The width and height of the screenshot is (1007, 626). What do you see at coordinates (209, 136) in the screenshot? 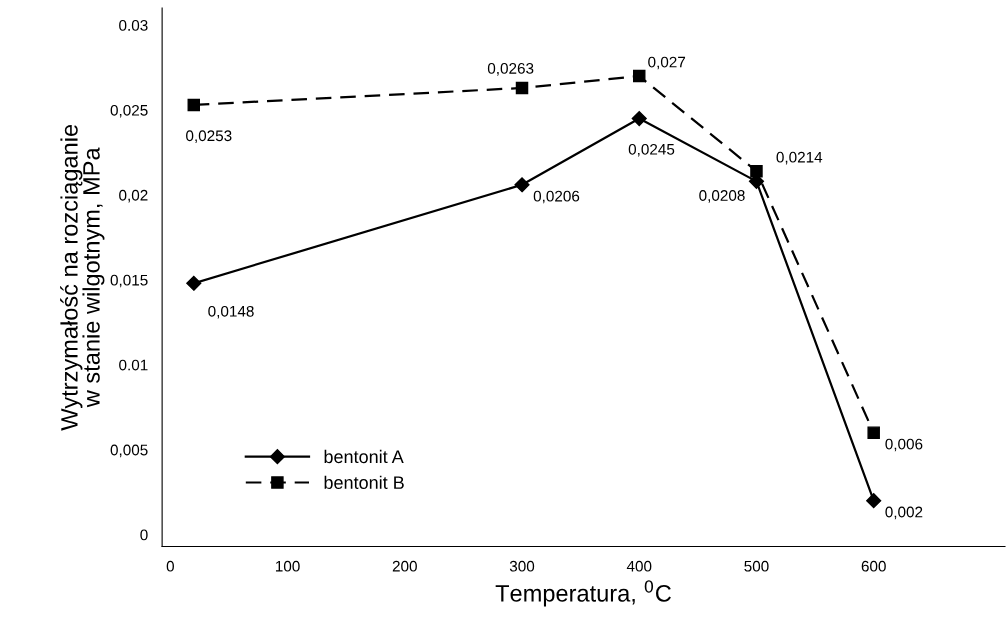
I see `data-label: 0,0253` at bounding box center [209, 136].